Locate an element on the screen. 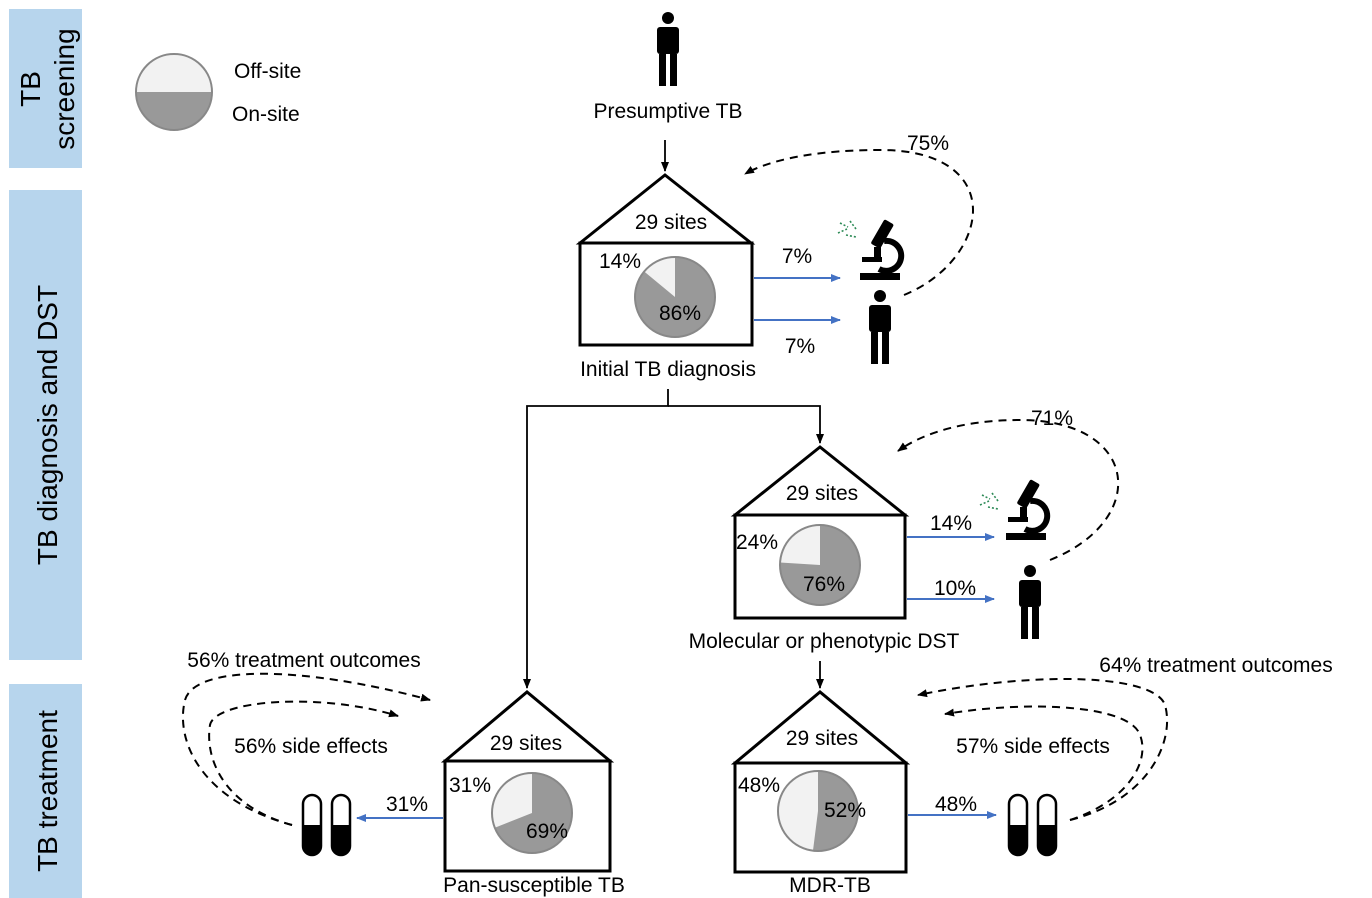 This screenshot has height=898, width=1372. loop-arrow-mdr-outcomes is located at coordinates (1043, 749).